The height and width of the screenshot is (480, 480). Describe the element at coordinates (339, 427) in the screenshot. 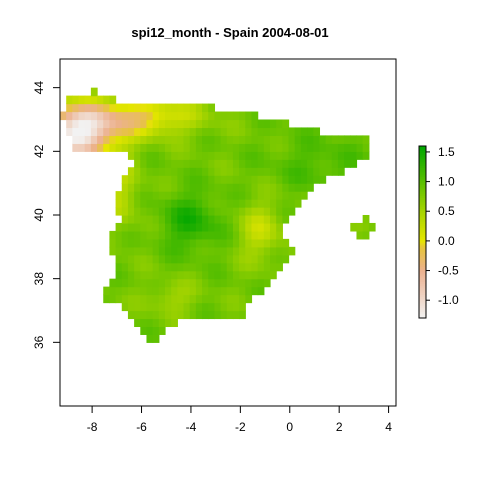

I see `x-tick-label: 2` at that location.